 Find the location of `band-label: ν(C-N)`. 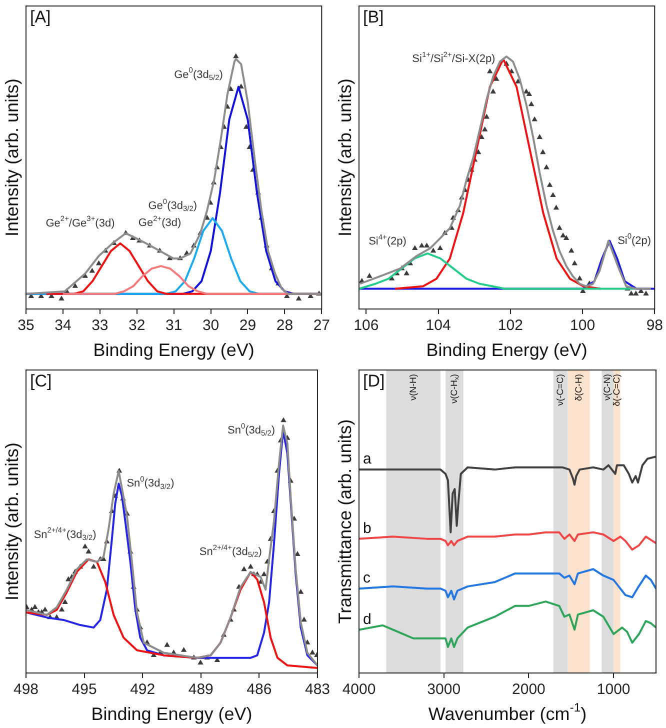

band-label: ν(C-N) is located at coordinates (607, 387).